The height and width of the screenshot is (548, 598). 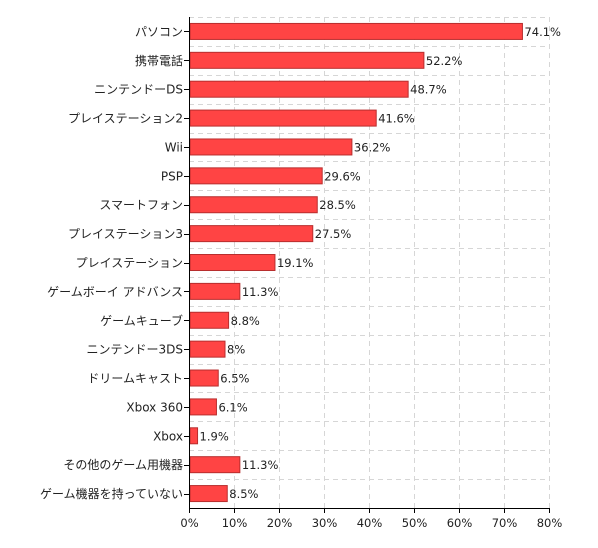 What do you see at coordinates (135, 350) in the screenshot?
I see `category-label: ニンテンドー3DS` at bounding box center [135, 350].